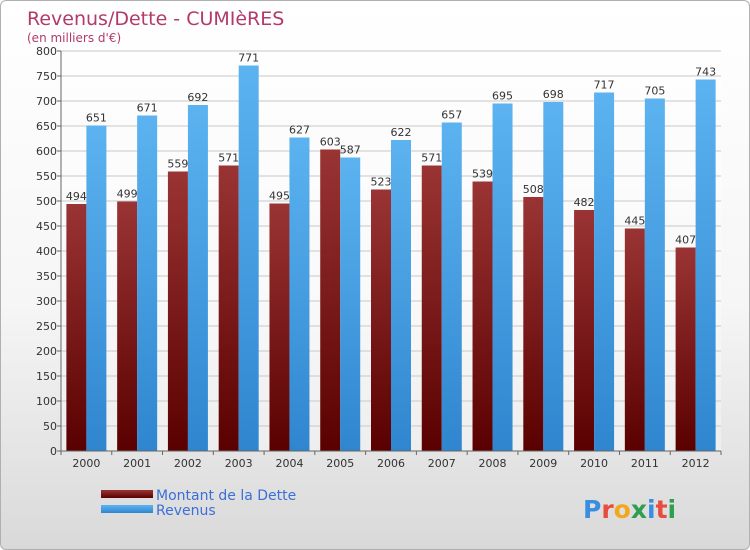  Describe the element at coordinates (299, 130) in the screenshot. I see `data-label: 627` at that location.